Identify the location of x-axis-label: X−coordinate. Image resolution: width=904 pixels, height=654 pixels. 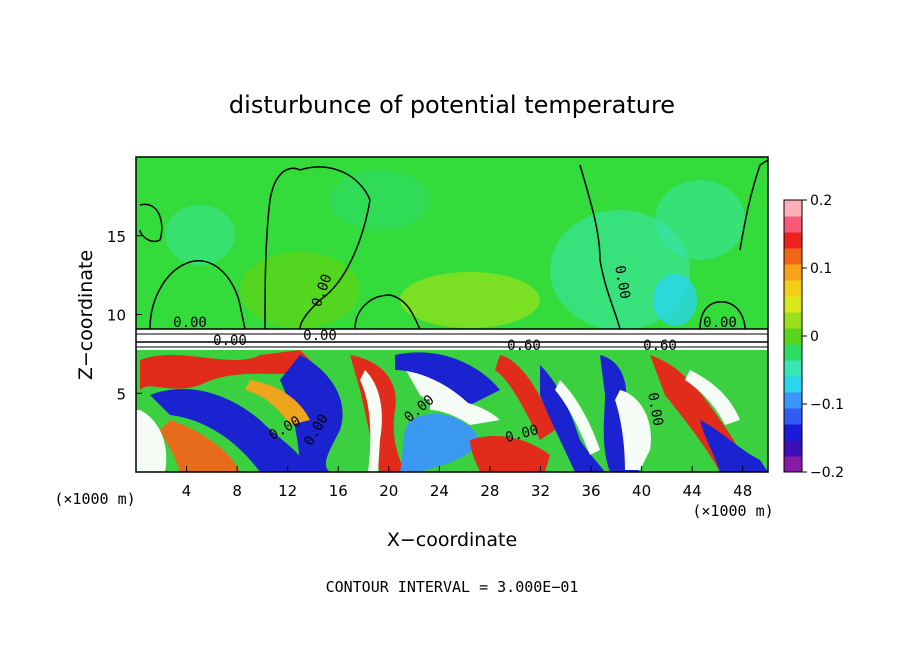
(452, 540).